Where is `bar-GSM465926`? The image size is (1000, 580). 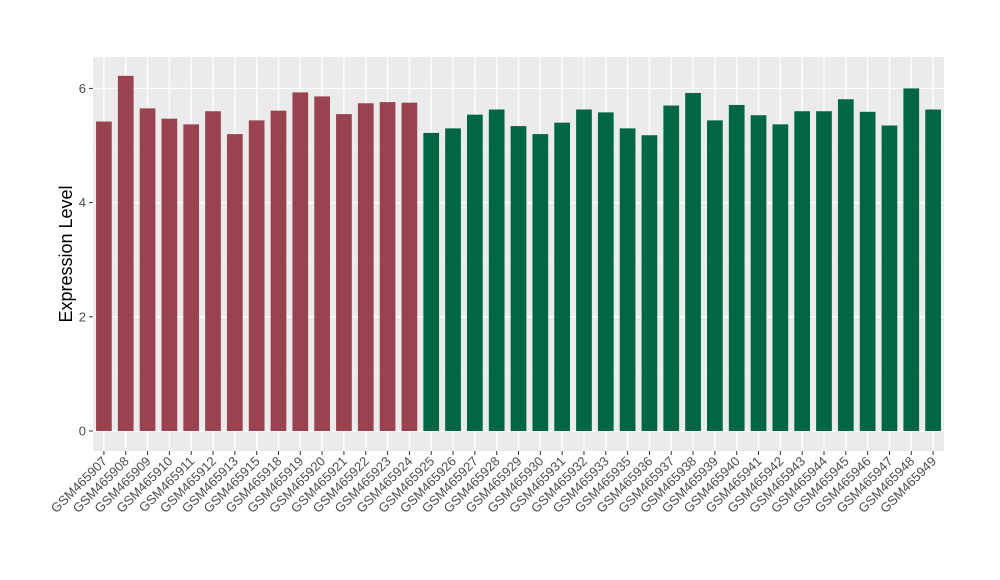 bar-GSM465926 is located at coordinates (453, 280).